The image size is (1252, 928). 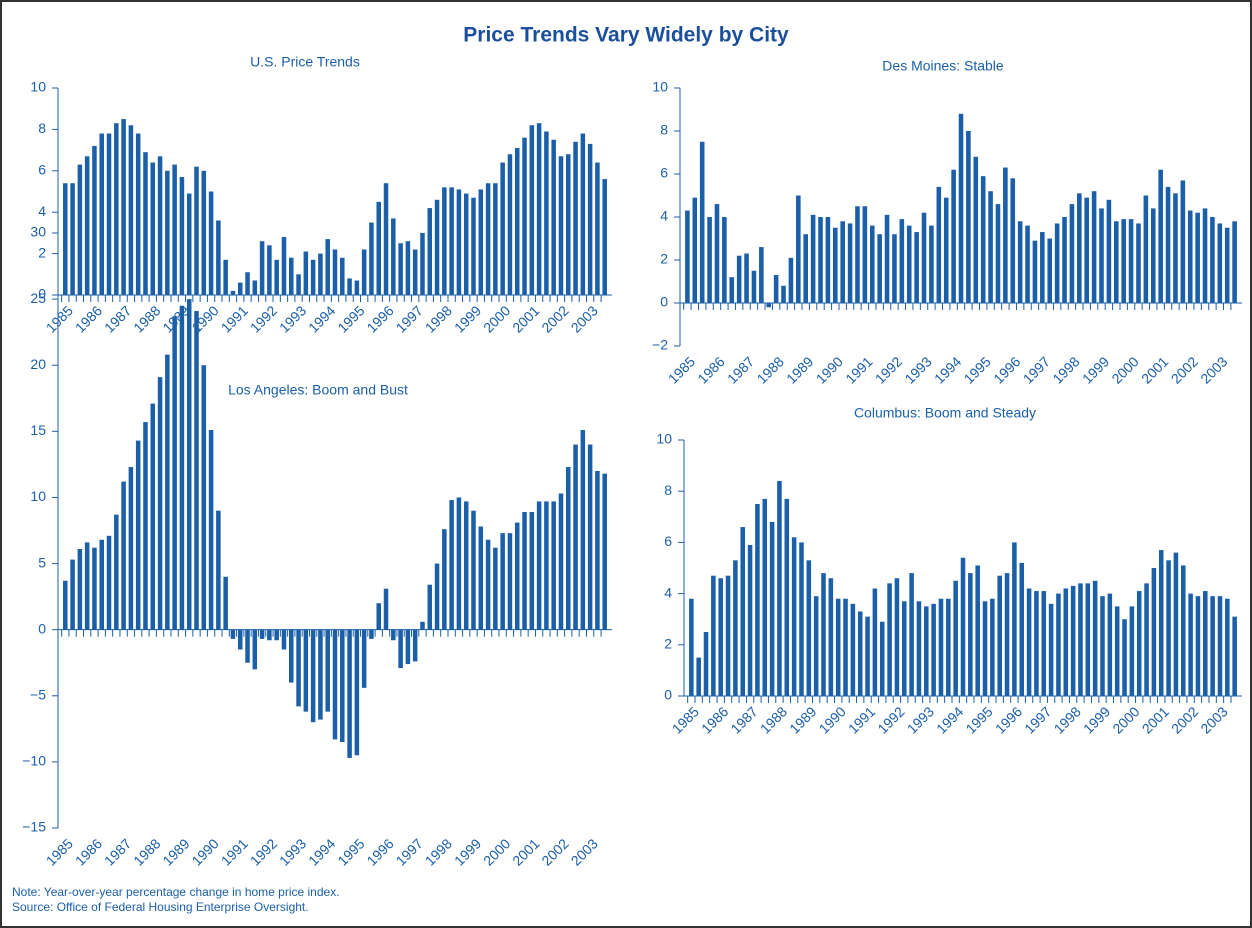 I want to click on x-tick-label: 1997, so click(x=1037, y=719).